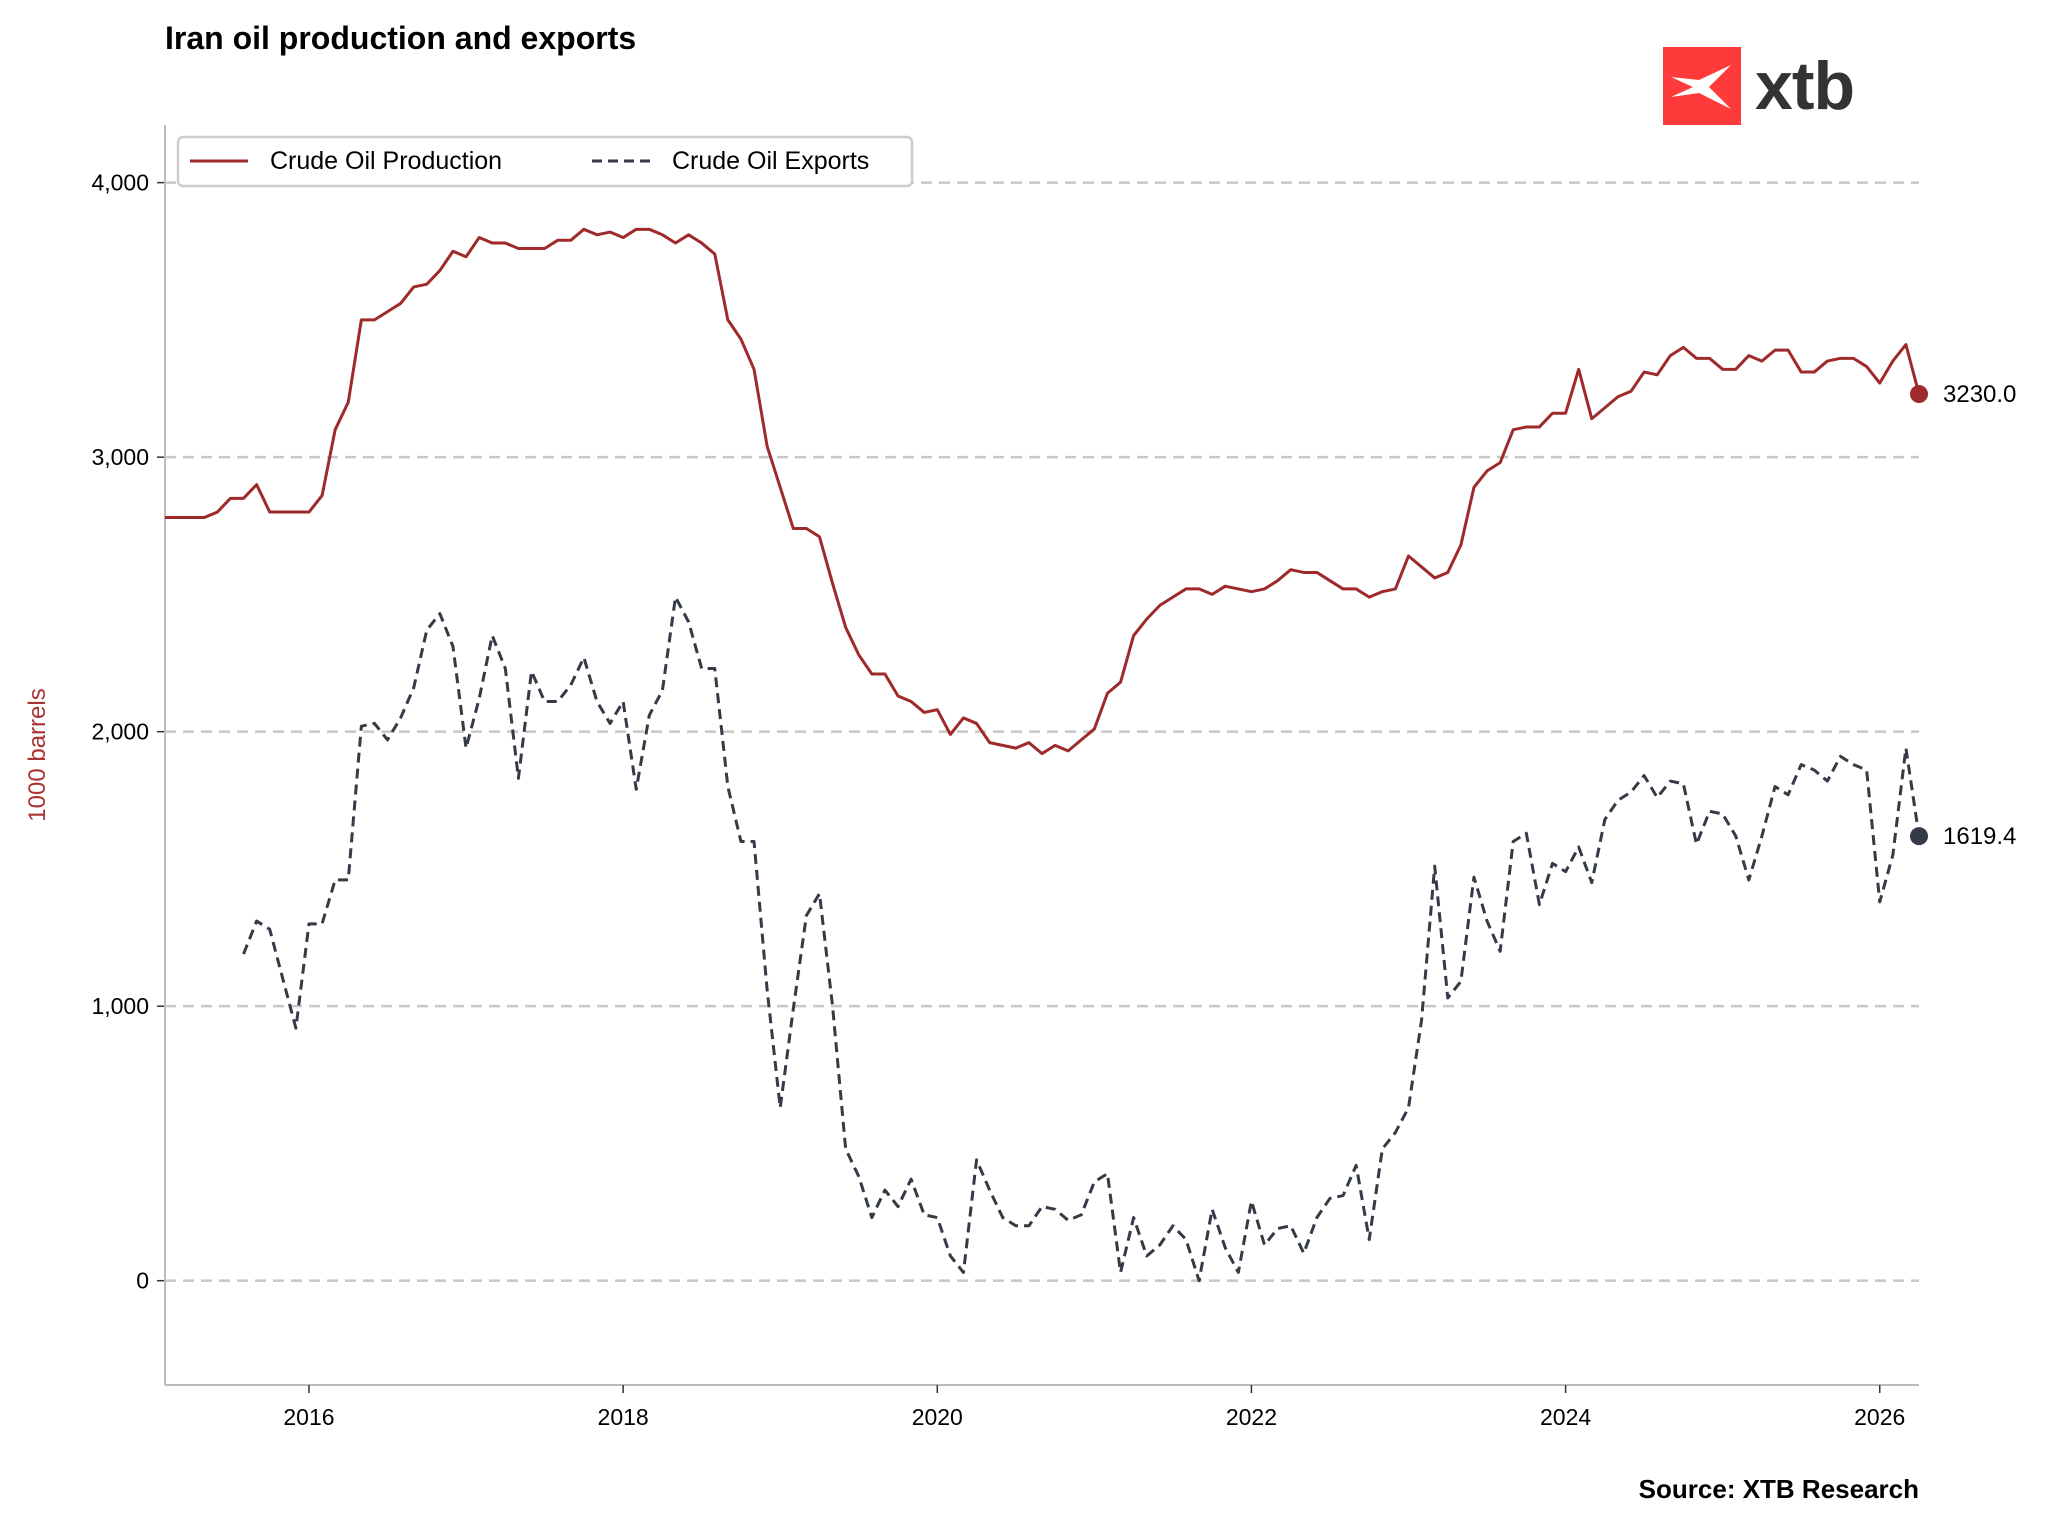  I want to click on chart-title: Iran oil production and exports, so click(401, 38).